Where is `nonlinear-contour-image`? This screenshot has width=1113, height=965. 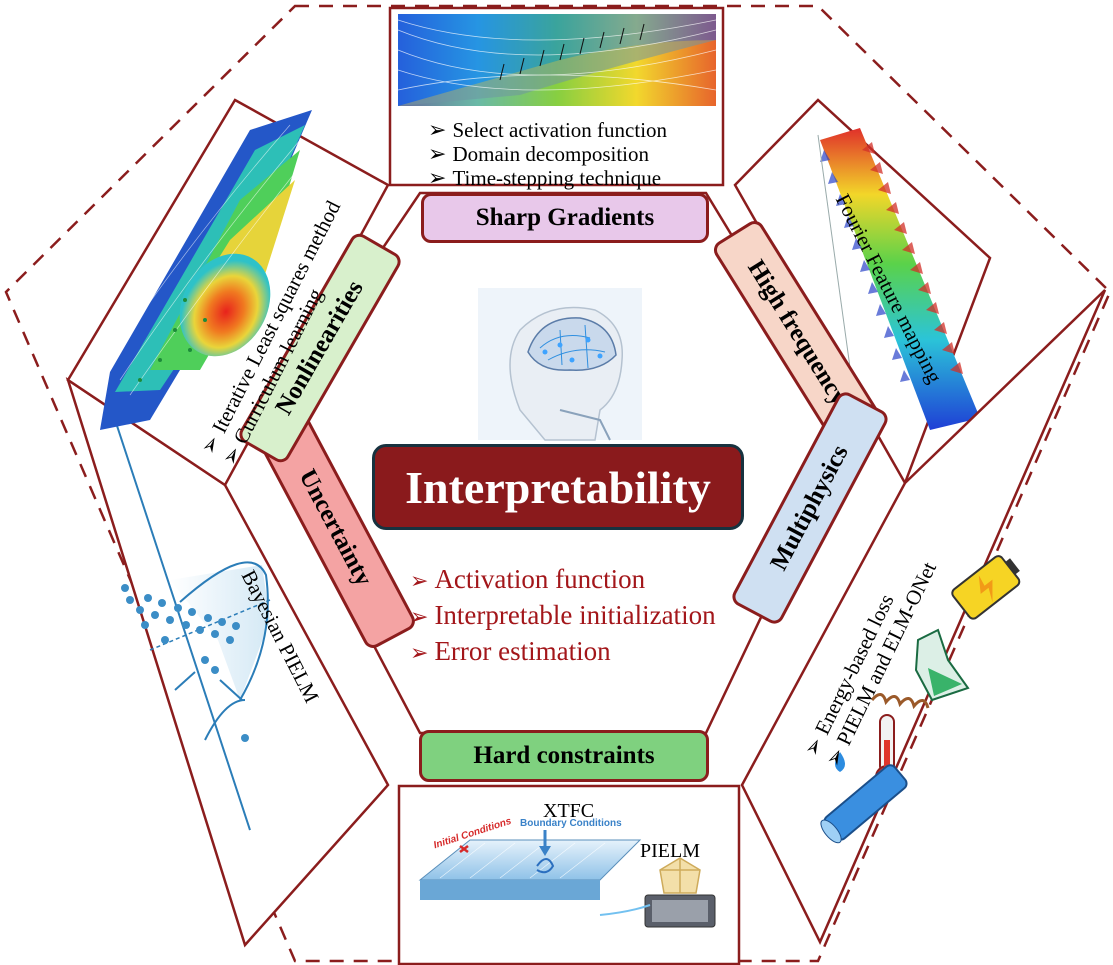 nonlinear-contour-image is located at coordinates (206, 270).